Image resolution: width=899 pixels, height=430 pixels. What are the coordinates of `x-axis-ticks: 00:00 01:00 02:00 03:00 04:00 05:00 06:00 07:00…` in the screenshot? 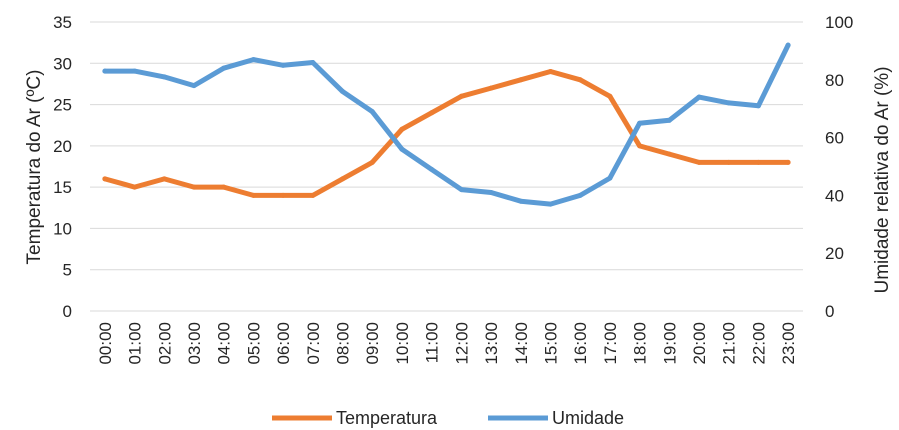 It's located at (447, 343).